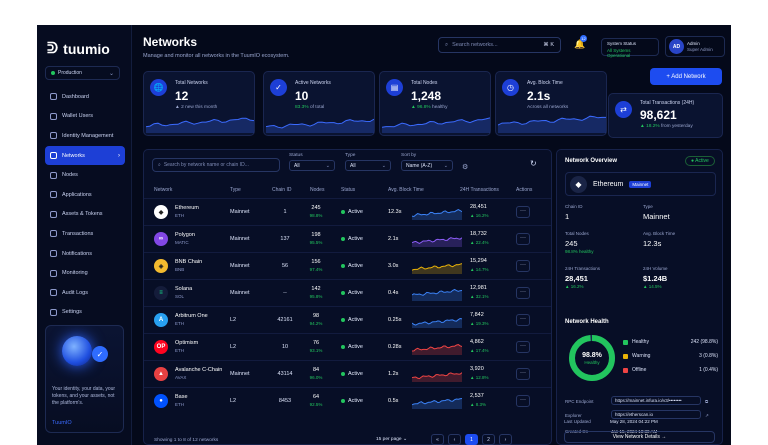 The image size is (768, 445). What do you see at coordinates (394, 87) in the screenshot?
I see `server-icon: ▤` at bounding box center [394, 87].